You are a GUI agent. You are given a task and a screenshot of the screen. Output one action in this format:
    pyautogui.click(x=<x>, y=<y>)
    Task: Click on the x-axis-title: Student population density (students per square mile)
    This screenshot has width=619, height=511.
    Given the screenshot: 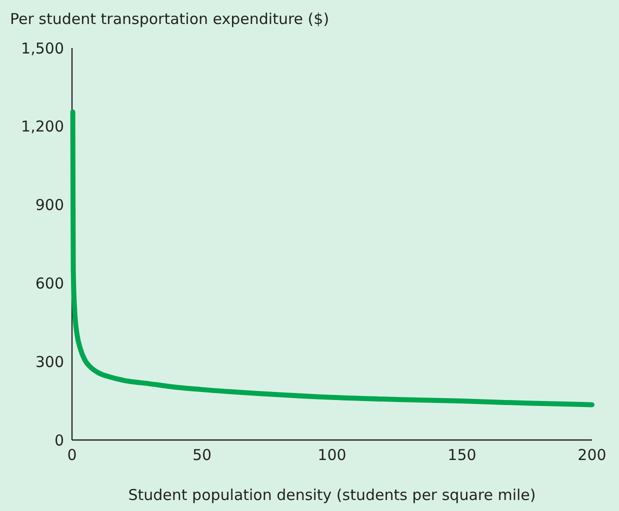 What is the action you would take?
    pyautogui.click(x=332, y=495)
    